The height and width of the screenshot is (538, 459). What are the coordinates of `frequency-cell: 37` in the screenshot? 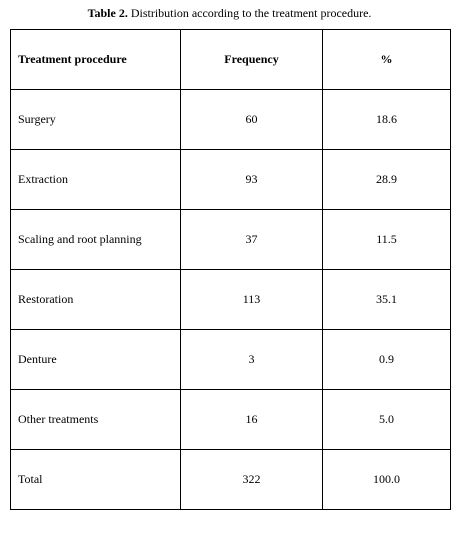 It's located at (251, 239).